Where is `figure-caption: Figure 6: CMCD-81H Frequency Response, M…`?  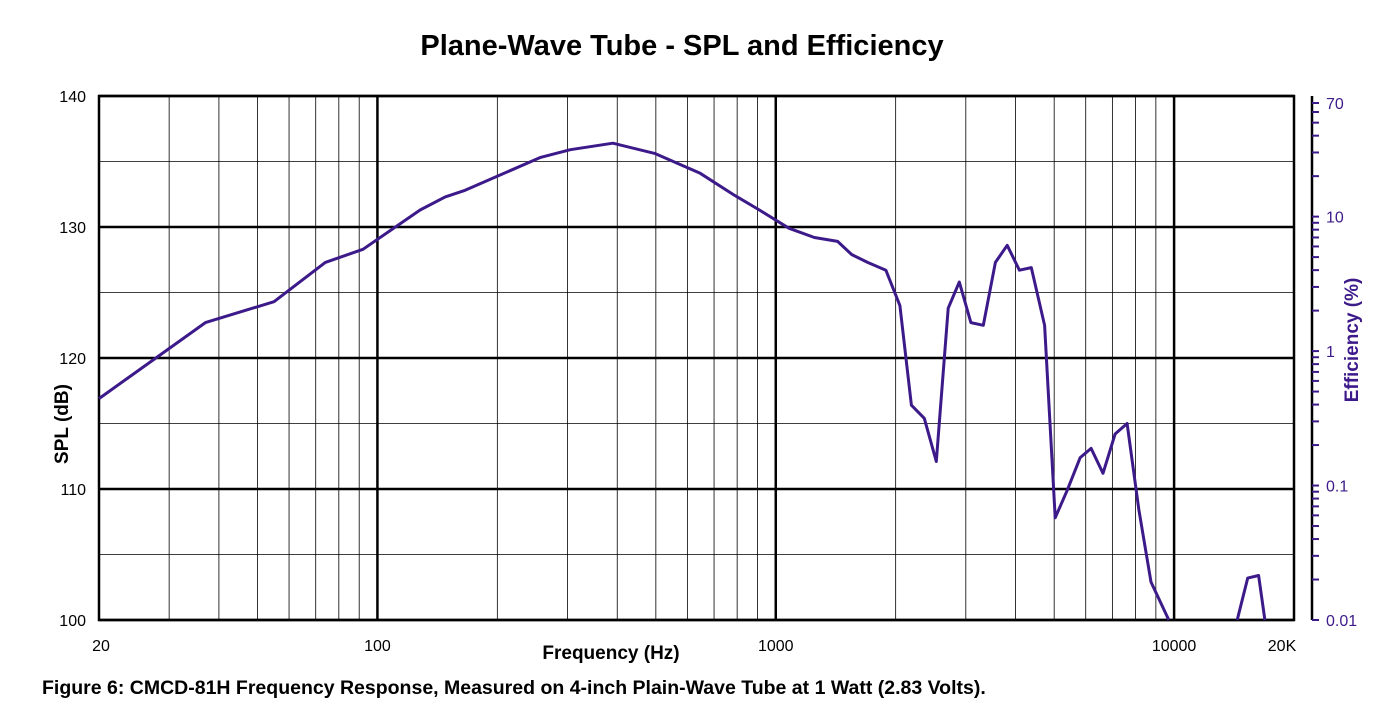
figure-caption: Figure 6: CMCD-81H Frequency Response, M… is located at coordinates (514, 688).